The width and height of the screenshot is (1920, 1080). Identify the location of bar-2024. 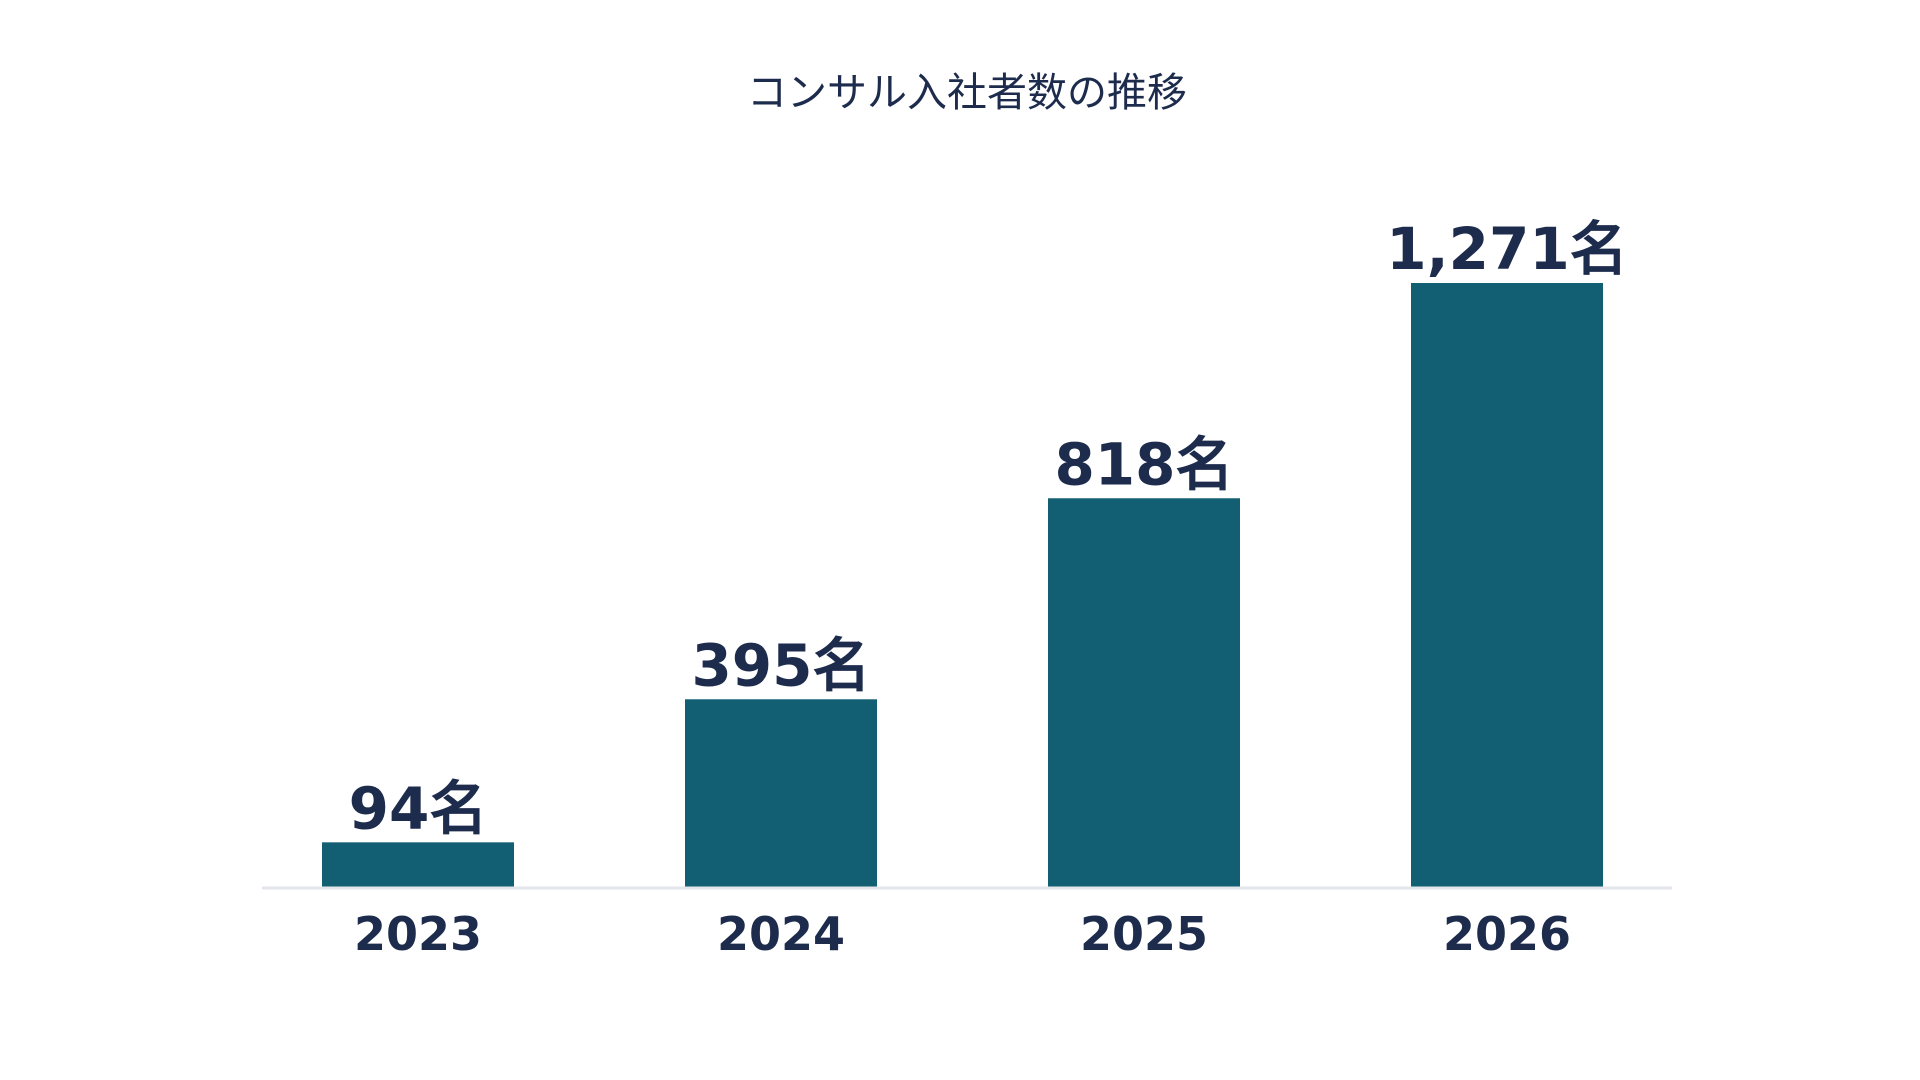
(781, 793).